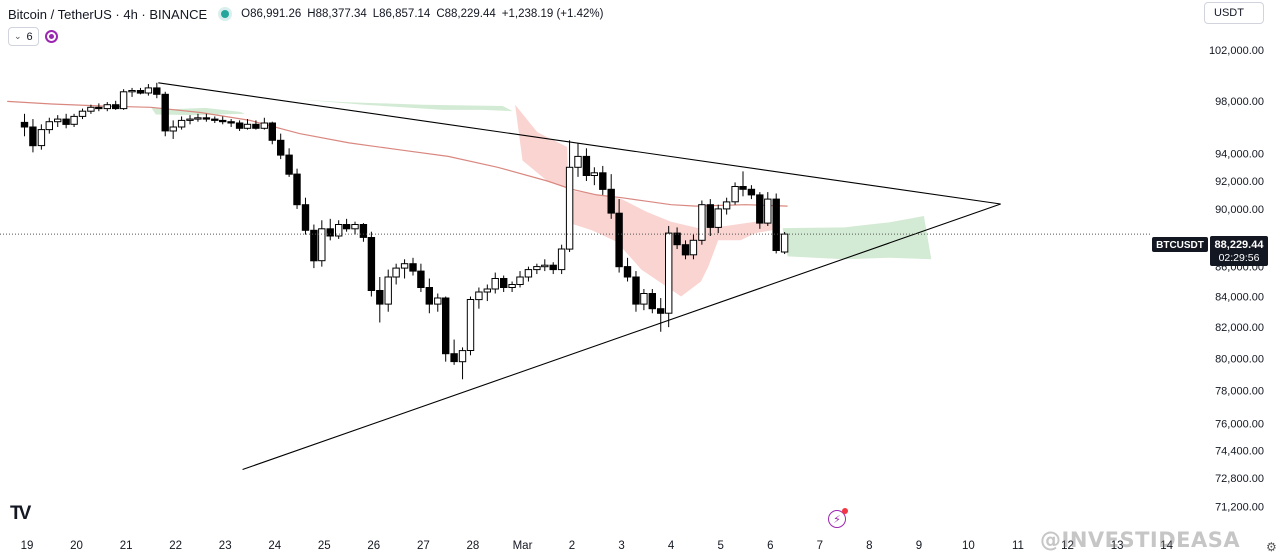 This screenshot has height=558, width=1280. What do you see at coordinates (572, 546) in the screenshot?
I see `date-tick-label: 2` at bounding box center [572, 546].